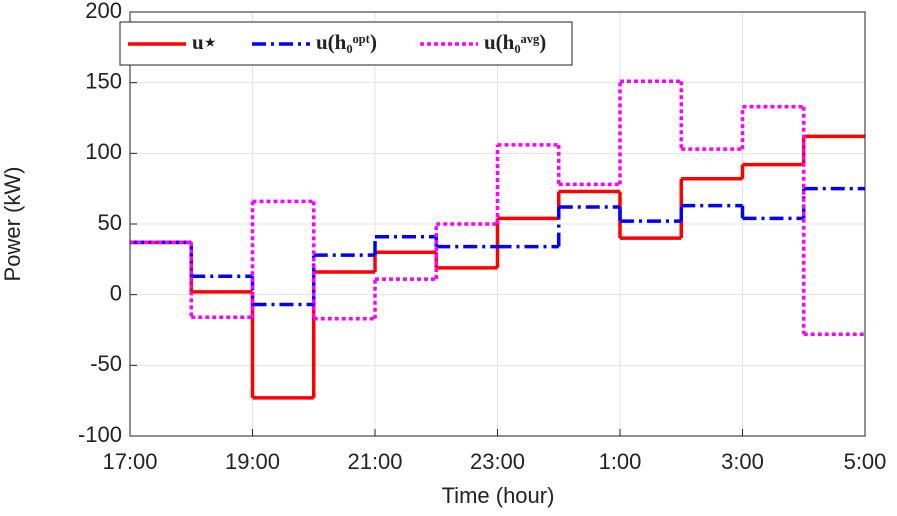 The width and height of the screenshot is (897, 516). I want to click on x-tick-label: 17:00, so click(129, 461).